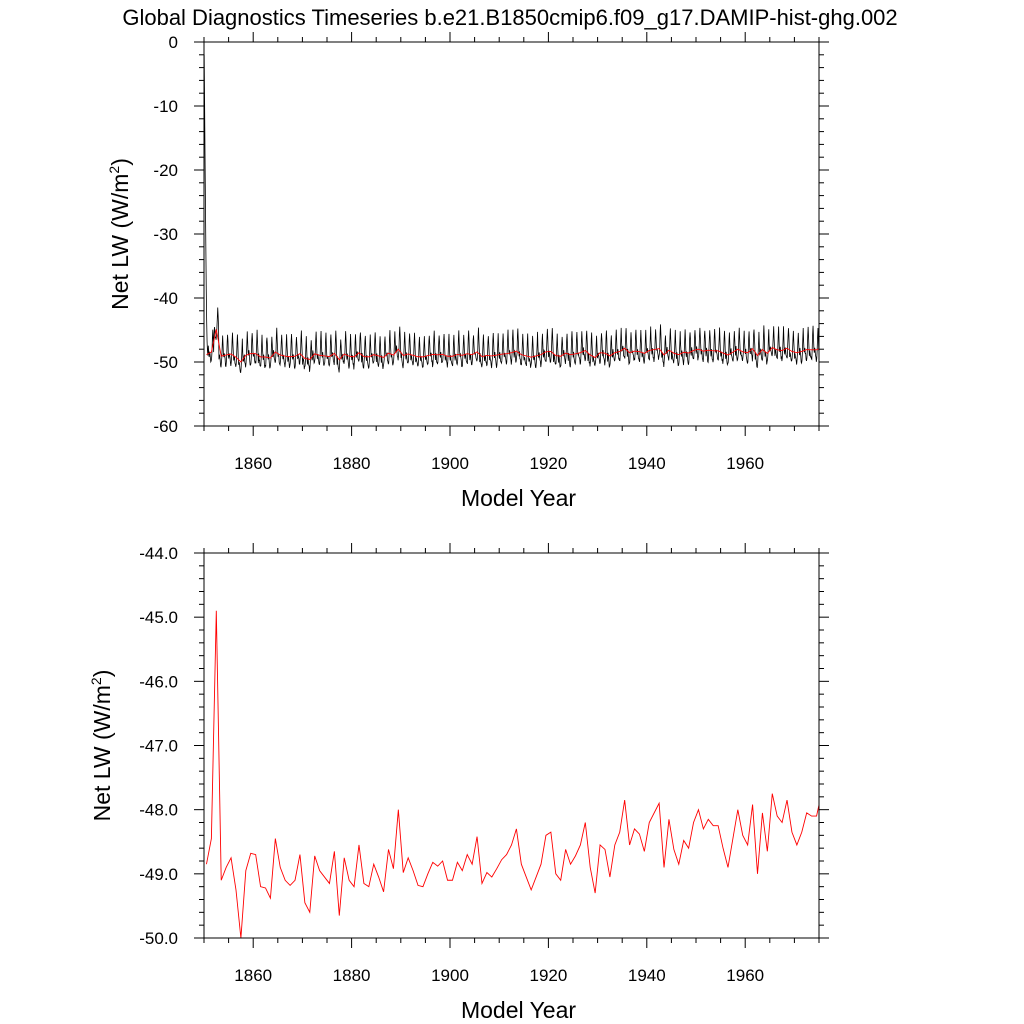  I want to click on y-tick-label: -49.0, so click(158, 874).